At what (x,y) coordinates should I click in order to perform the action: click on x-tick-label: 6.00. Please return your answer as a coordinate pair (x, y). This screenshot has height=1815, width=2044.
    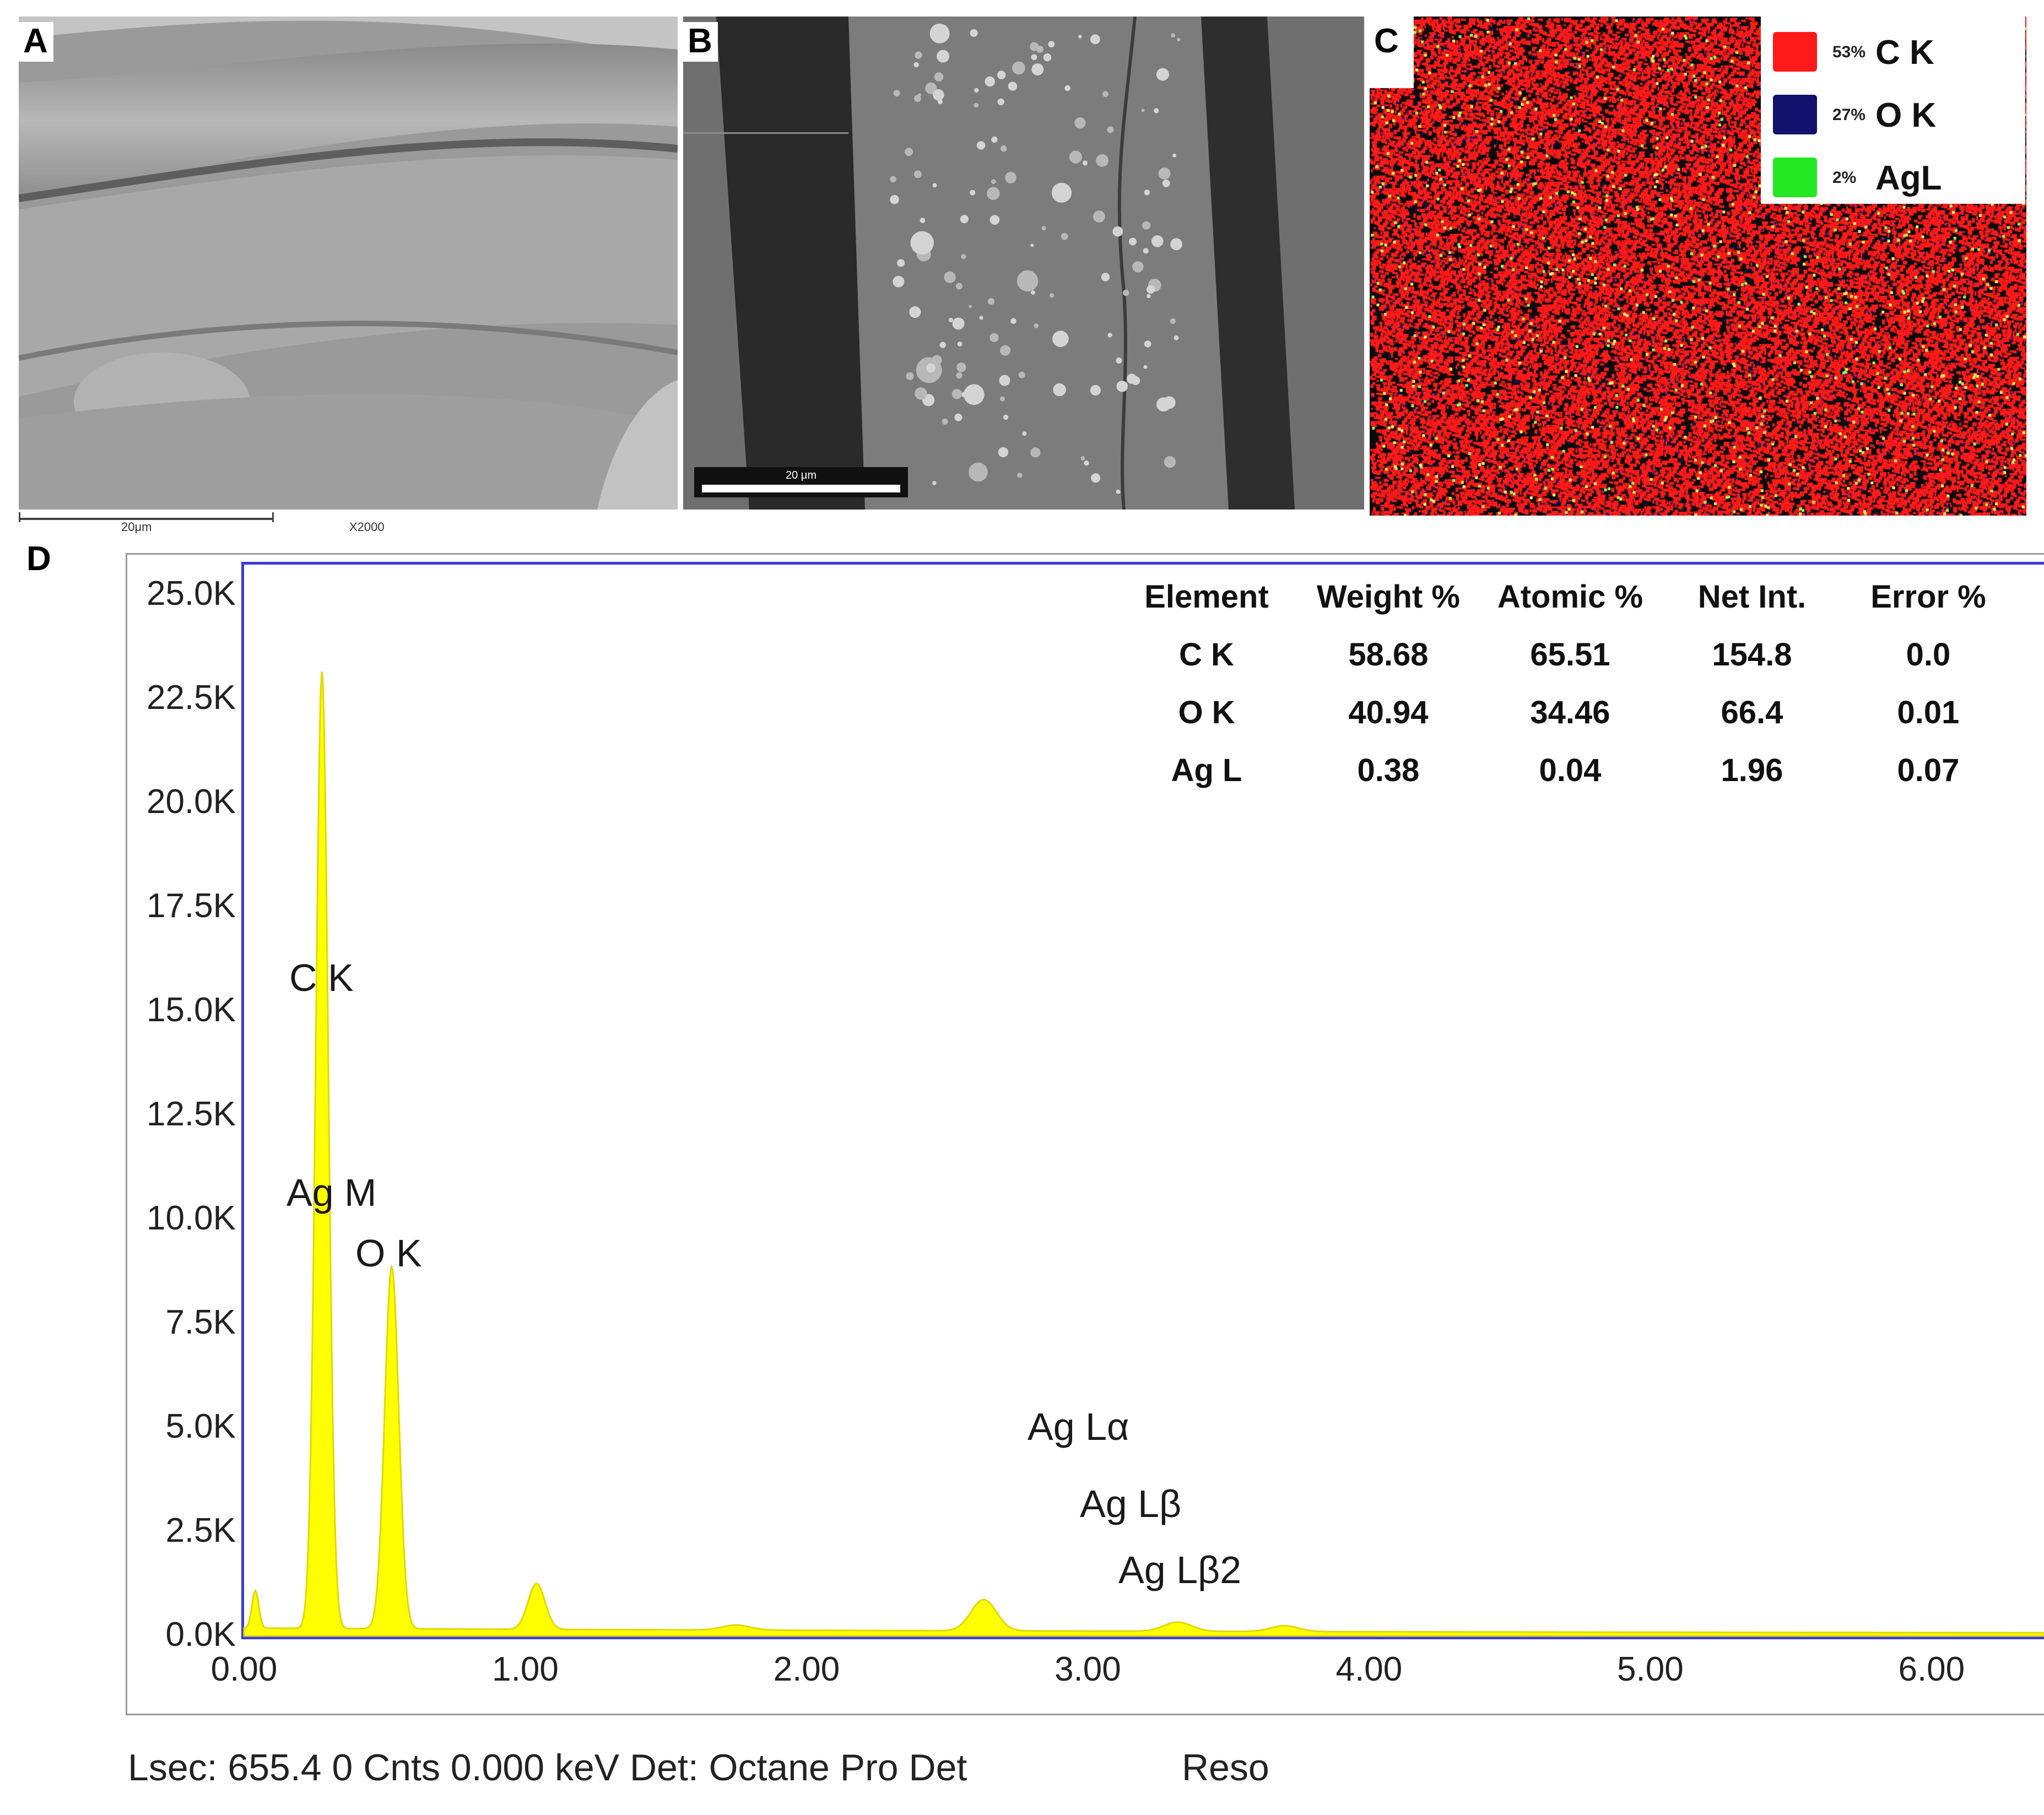
    Looking at the image, I should click on (1931, 1669).